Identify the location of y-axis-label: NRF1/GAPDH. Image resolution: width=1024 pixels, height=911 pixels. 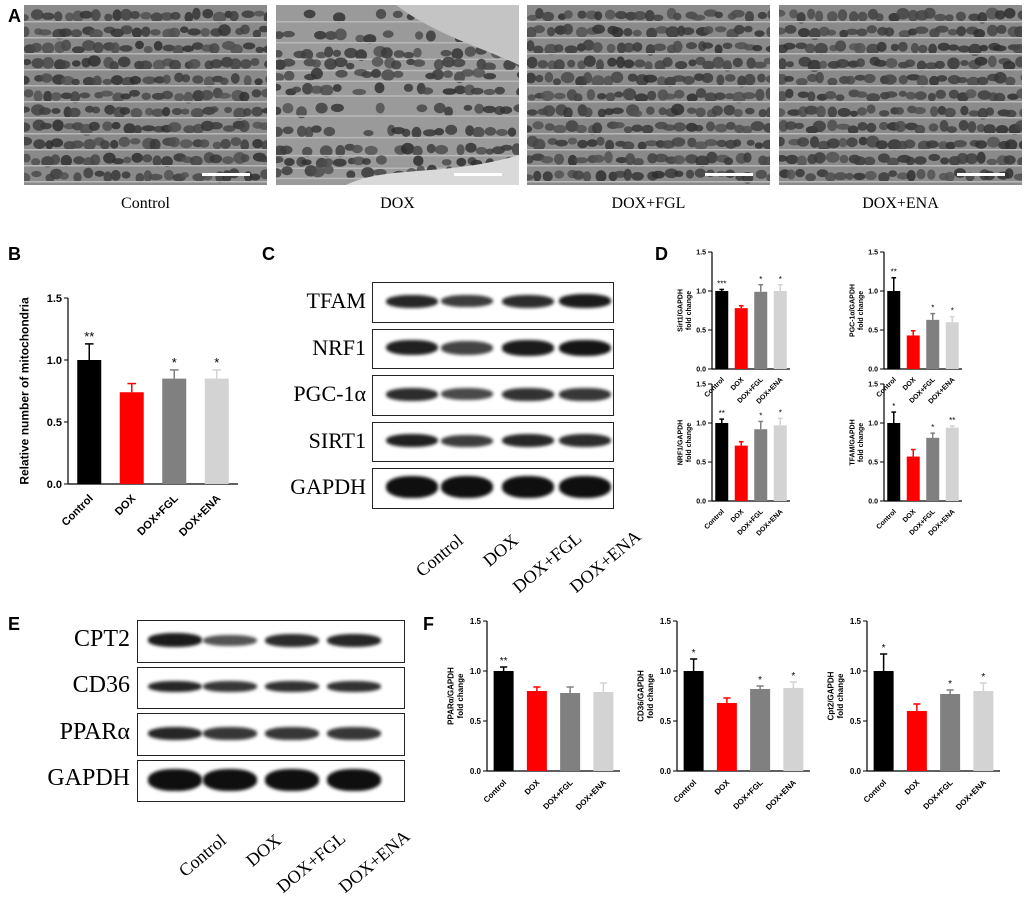
(681, 443).